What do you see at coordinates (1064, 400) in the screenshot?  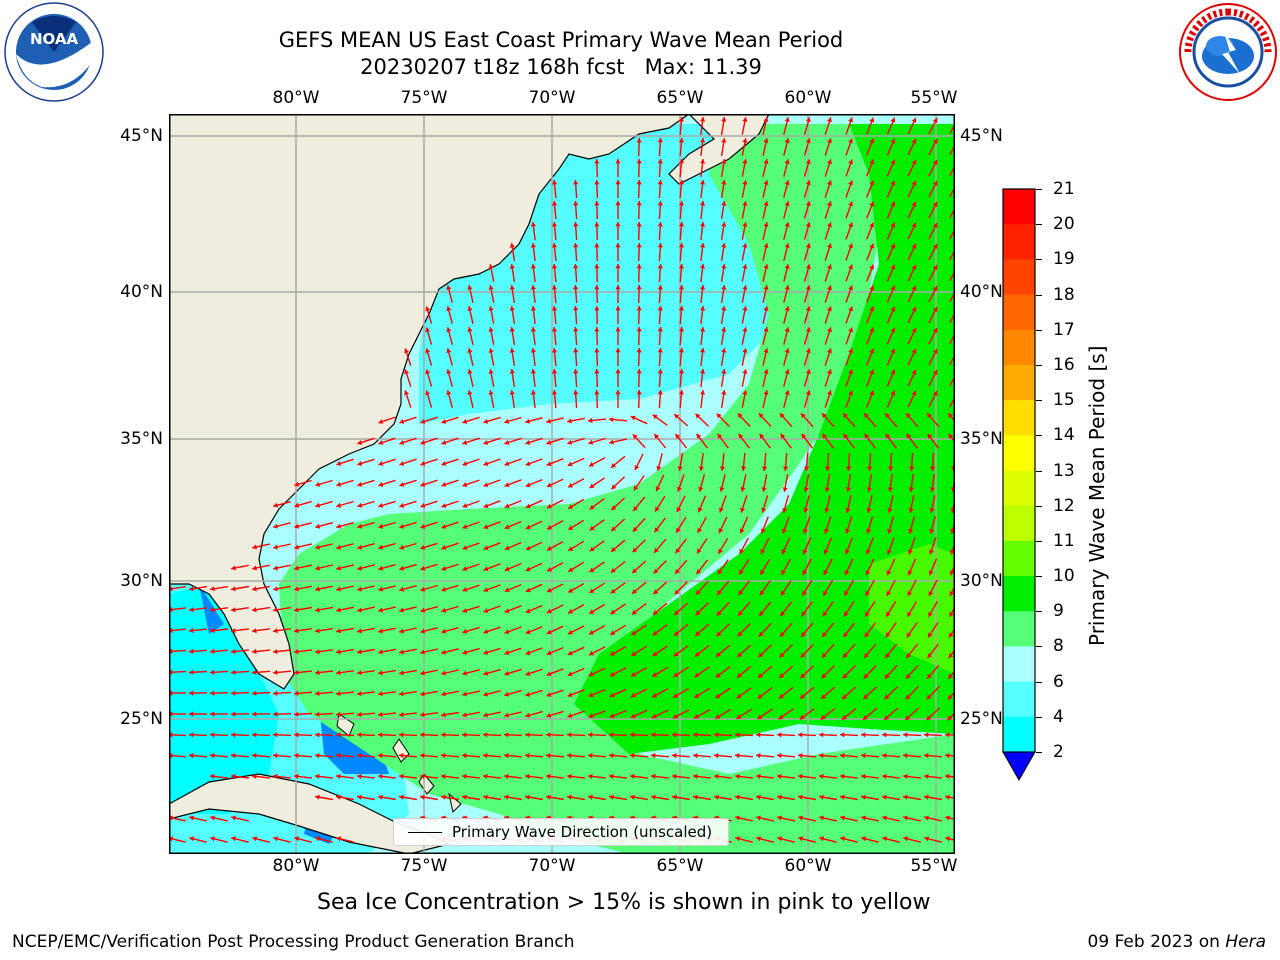 I see `colorbar-tick-label: 15` at bounding box center [1064, 400].